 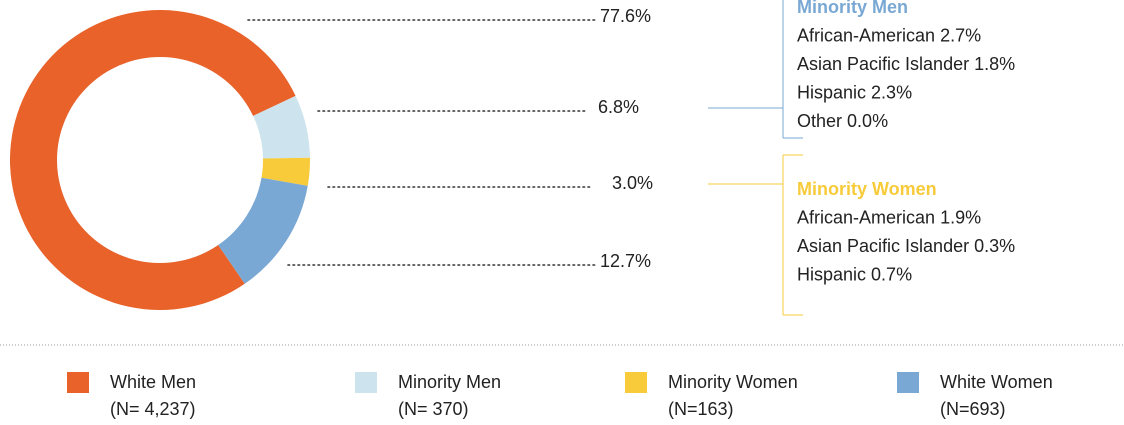 I want to click on breakdown-item: African-American 2.7%, so click(x=889, y=35).